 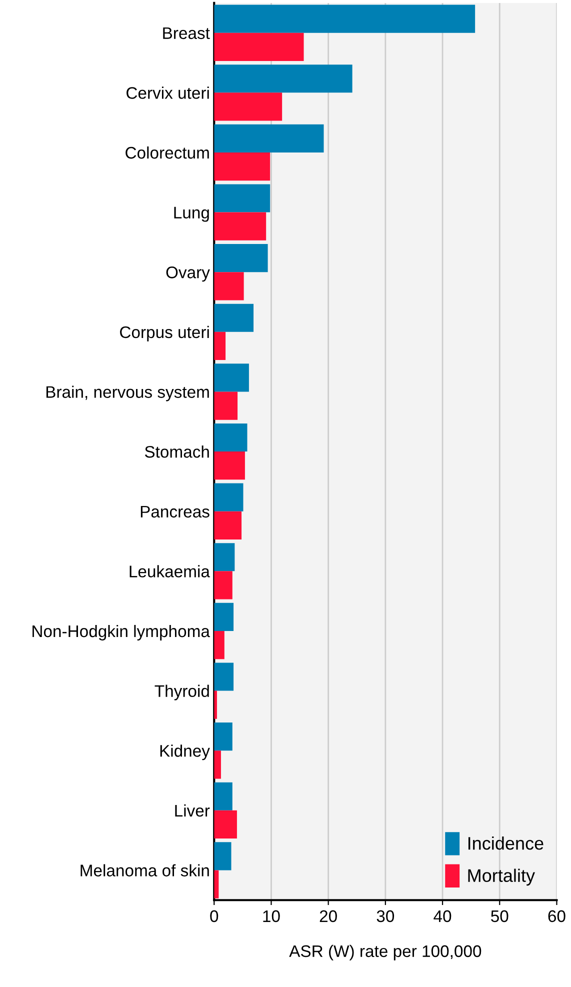 What do you see at coordinates (192, 810) in the screenshot?
I see `y-tick-label: Liver` at bounding box center [192, 810].